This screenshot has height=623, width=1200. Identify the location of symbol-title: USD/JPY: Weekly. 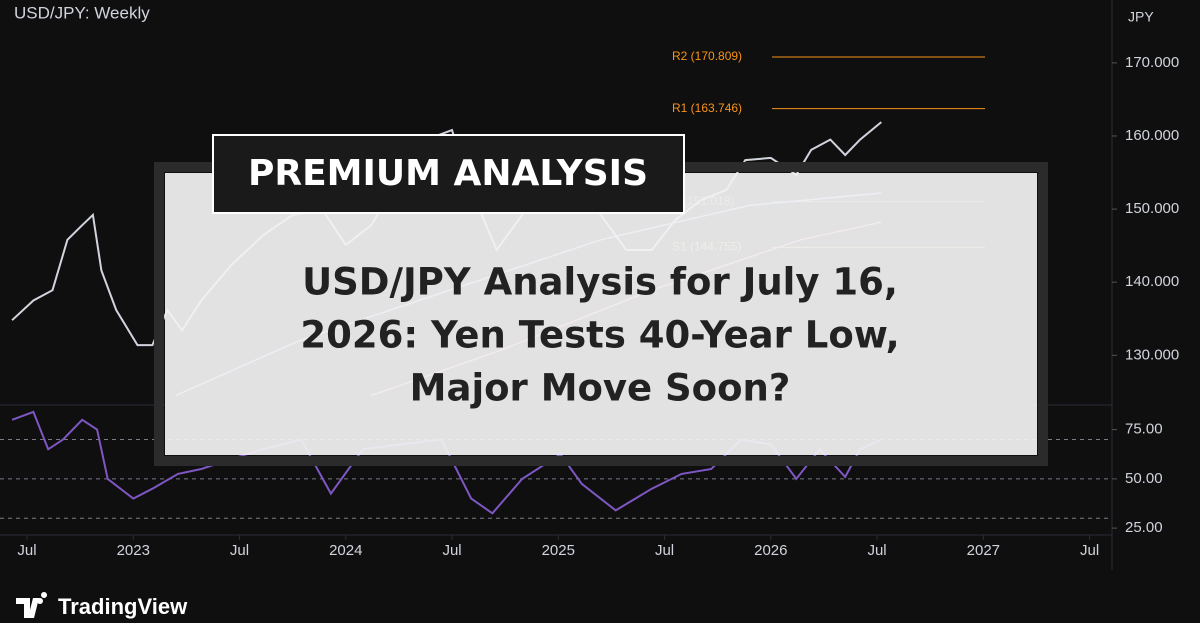
(82, 12).